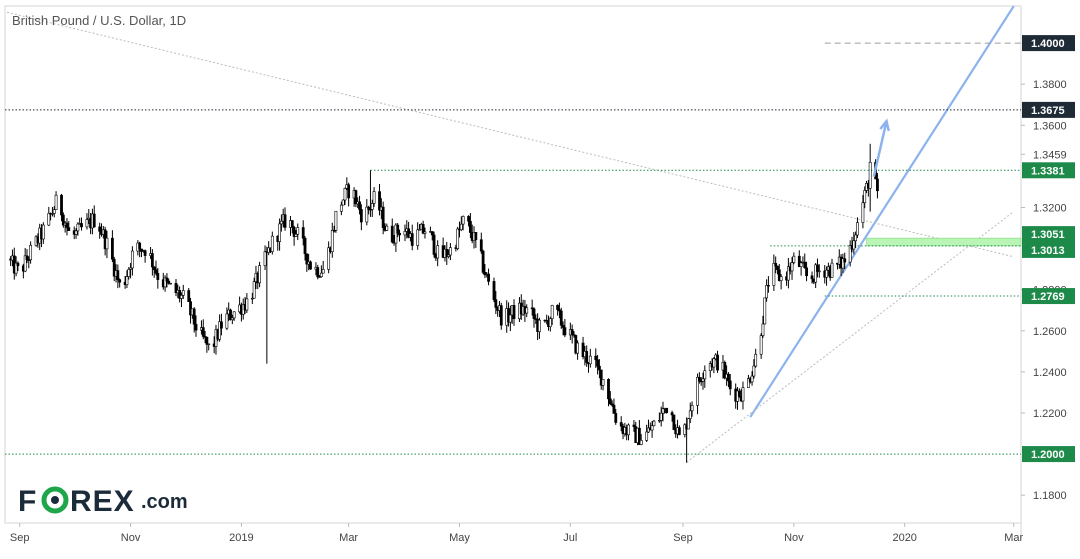 The image size is (1080, 559). I want to click on x-tick-label: Nov, so click(131, 538).